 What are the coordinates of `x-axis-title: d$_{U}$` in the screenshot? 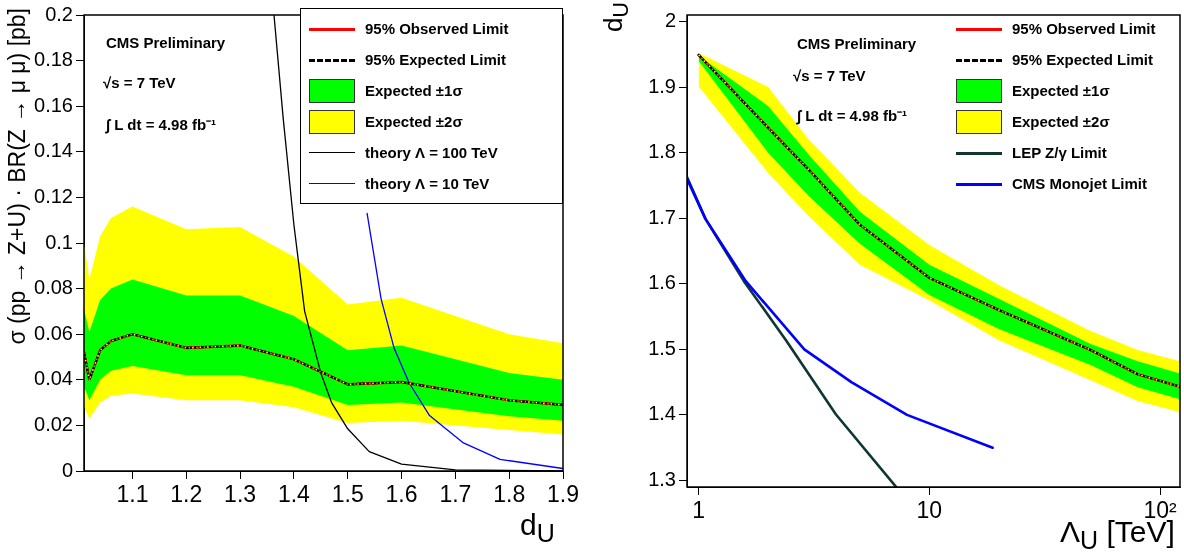 It's located at (537, 528).